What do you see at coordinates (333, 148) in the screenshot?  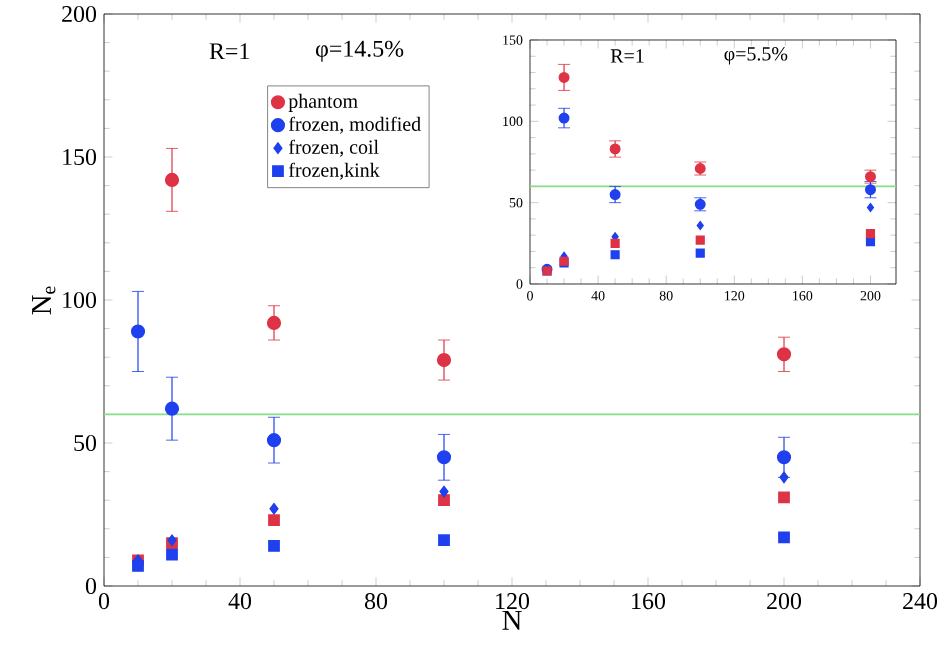 I see `legend-label: frozen, coil` at bounding box center [333, 148].